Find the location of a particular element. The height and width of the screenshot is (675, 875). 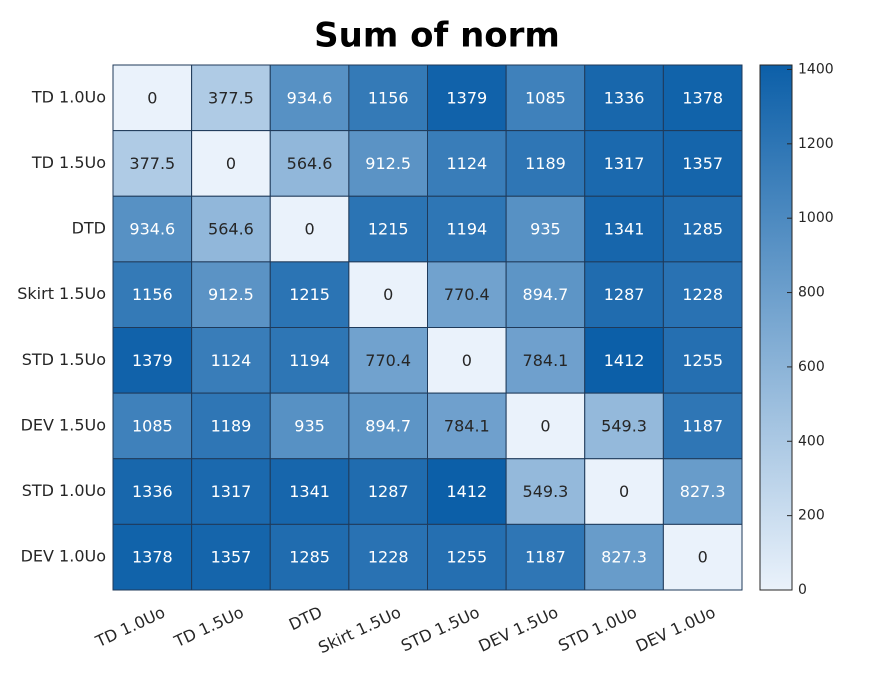

cell-label: 1215 is located at coordinates (309, 294).